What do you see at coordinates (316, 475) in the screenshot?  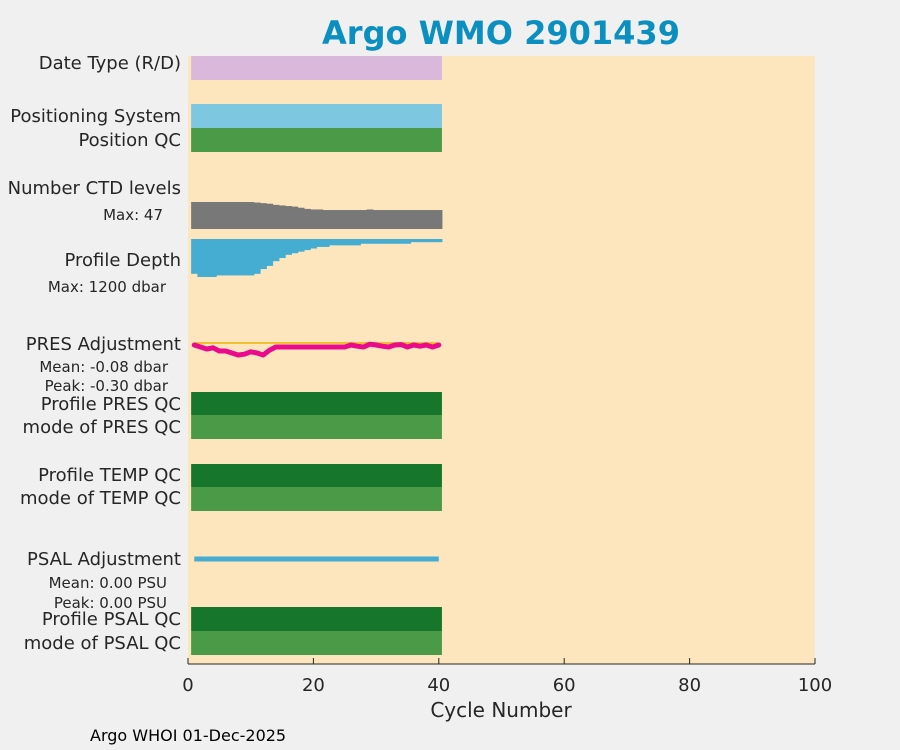 I see `profile-temp-qc-bar` at bounding box center [316, 475].